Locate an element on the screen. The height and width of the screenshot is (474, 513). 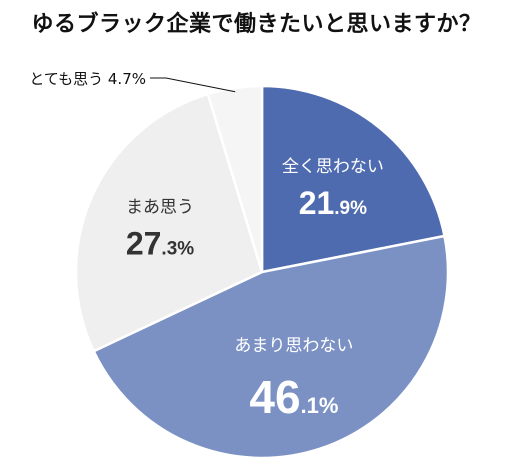
slice-label-2: あまり思わない is located at coordinates (293, 346).